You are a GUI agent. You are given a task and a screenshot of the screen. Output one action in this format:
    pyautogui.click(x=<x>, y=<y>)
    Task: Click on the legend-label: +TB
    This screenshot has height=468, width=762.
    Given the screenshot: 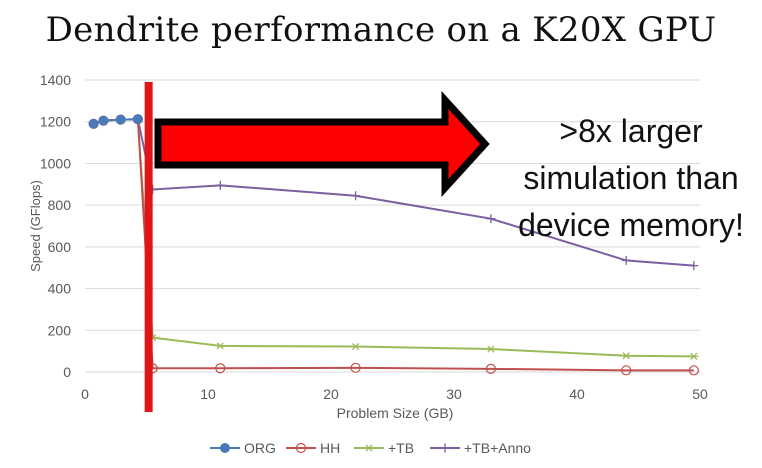 What is the action you would take?
    pyautogui.click(x=401, y=448)
    